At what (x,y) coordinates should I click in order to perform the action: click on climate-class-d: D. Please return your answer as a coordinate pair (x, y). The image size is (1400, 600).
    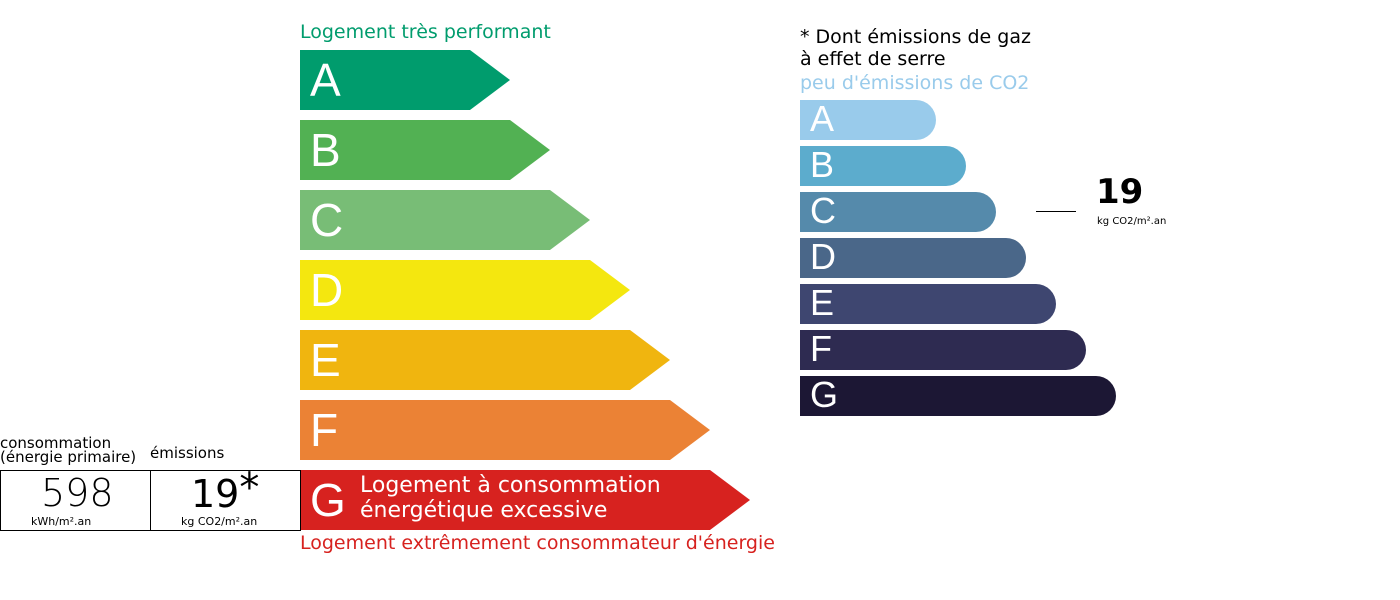
    Looking at the image, I should click on (913, 257).